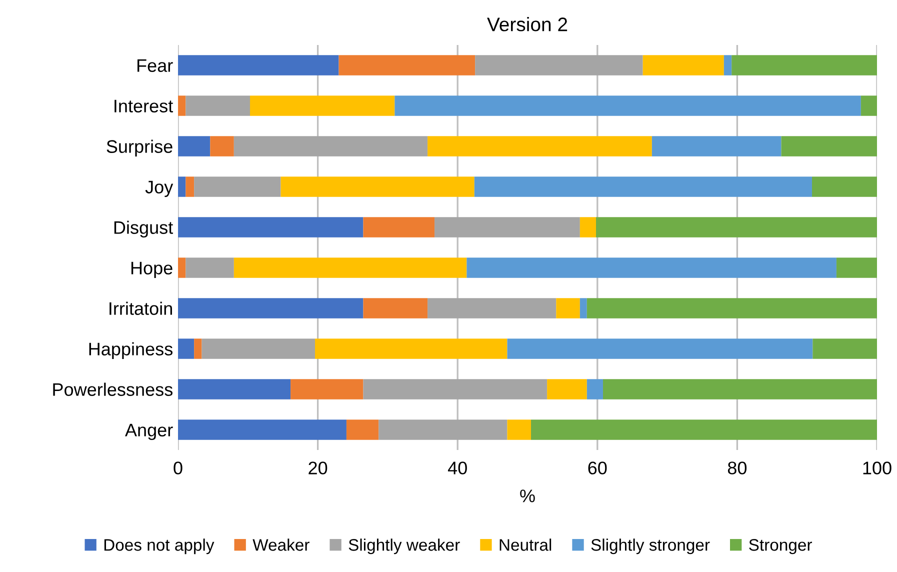  I want to click on legend-label: Slightly weaker, so click(404, 546).